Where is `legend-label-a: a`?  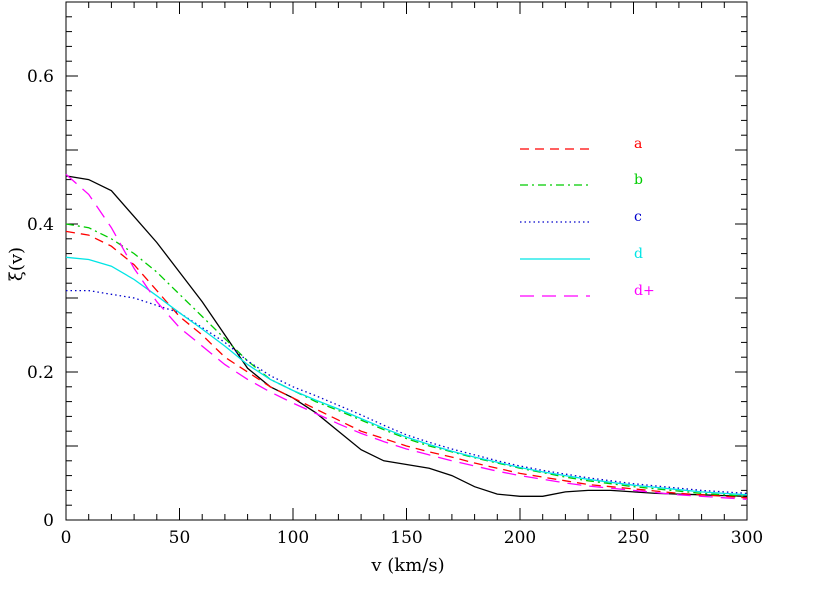
legend-label-a: a is located at coordinates (638, 144).